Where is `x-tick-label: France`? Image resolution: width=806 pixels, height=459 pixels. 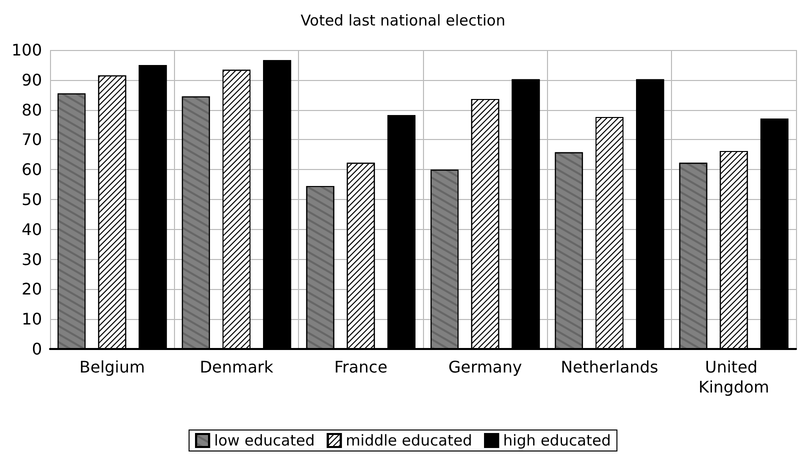
x-tick-label: France is located at coordinates (361, 367).